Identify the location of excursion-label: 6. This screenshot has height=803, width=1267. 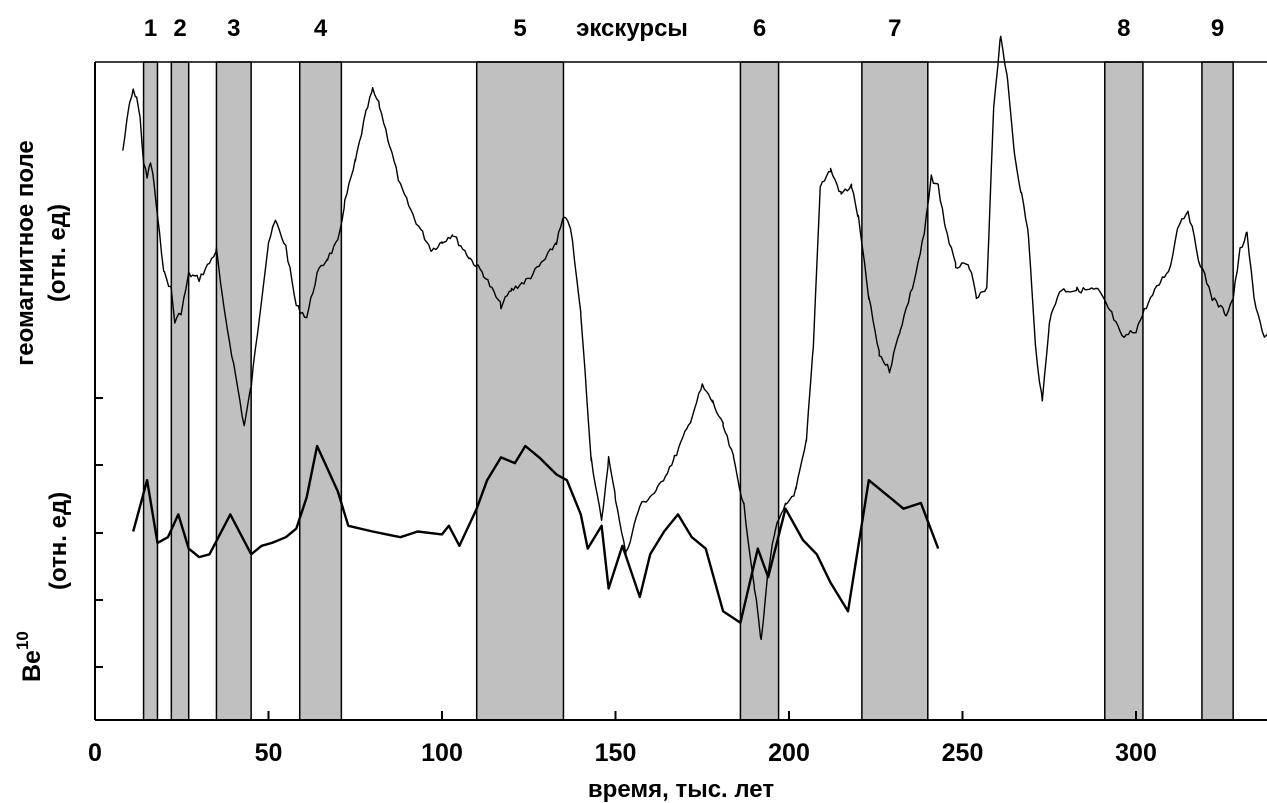
(759, 28).